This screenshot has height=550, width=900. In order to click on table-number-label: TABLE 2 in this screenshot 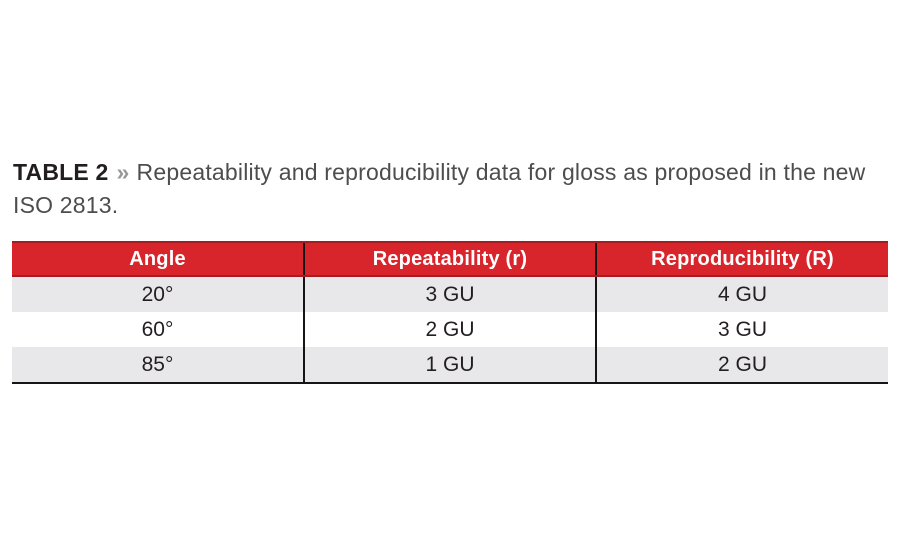, I will do `click(61, 172)`.